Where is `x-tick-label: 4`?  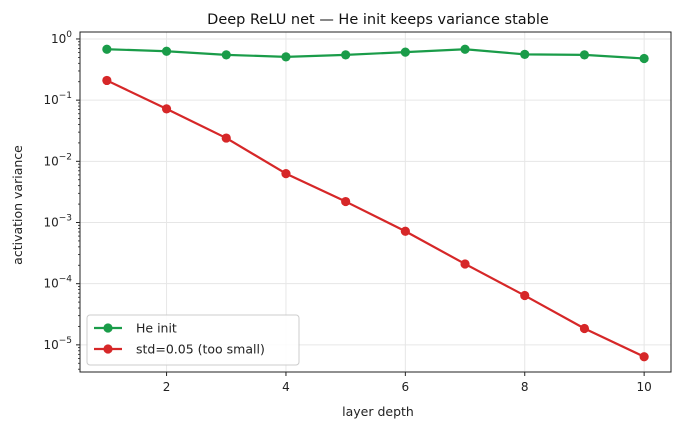
x-tick-label: 4 is located at coordinates (286, 387).